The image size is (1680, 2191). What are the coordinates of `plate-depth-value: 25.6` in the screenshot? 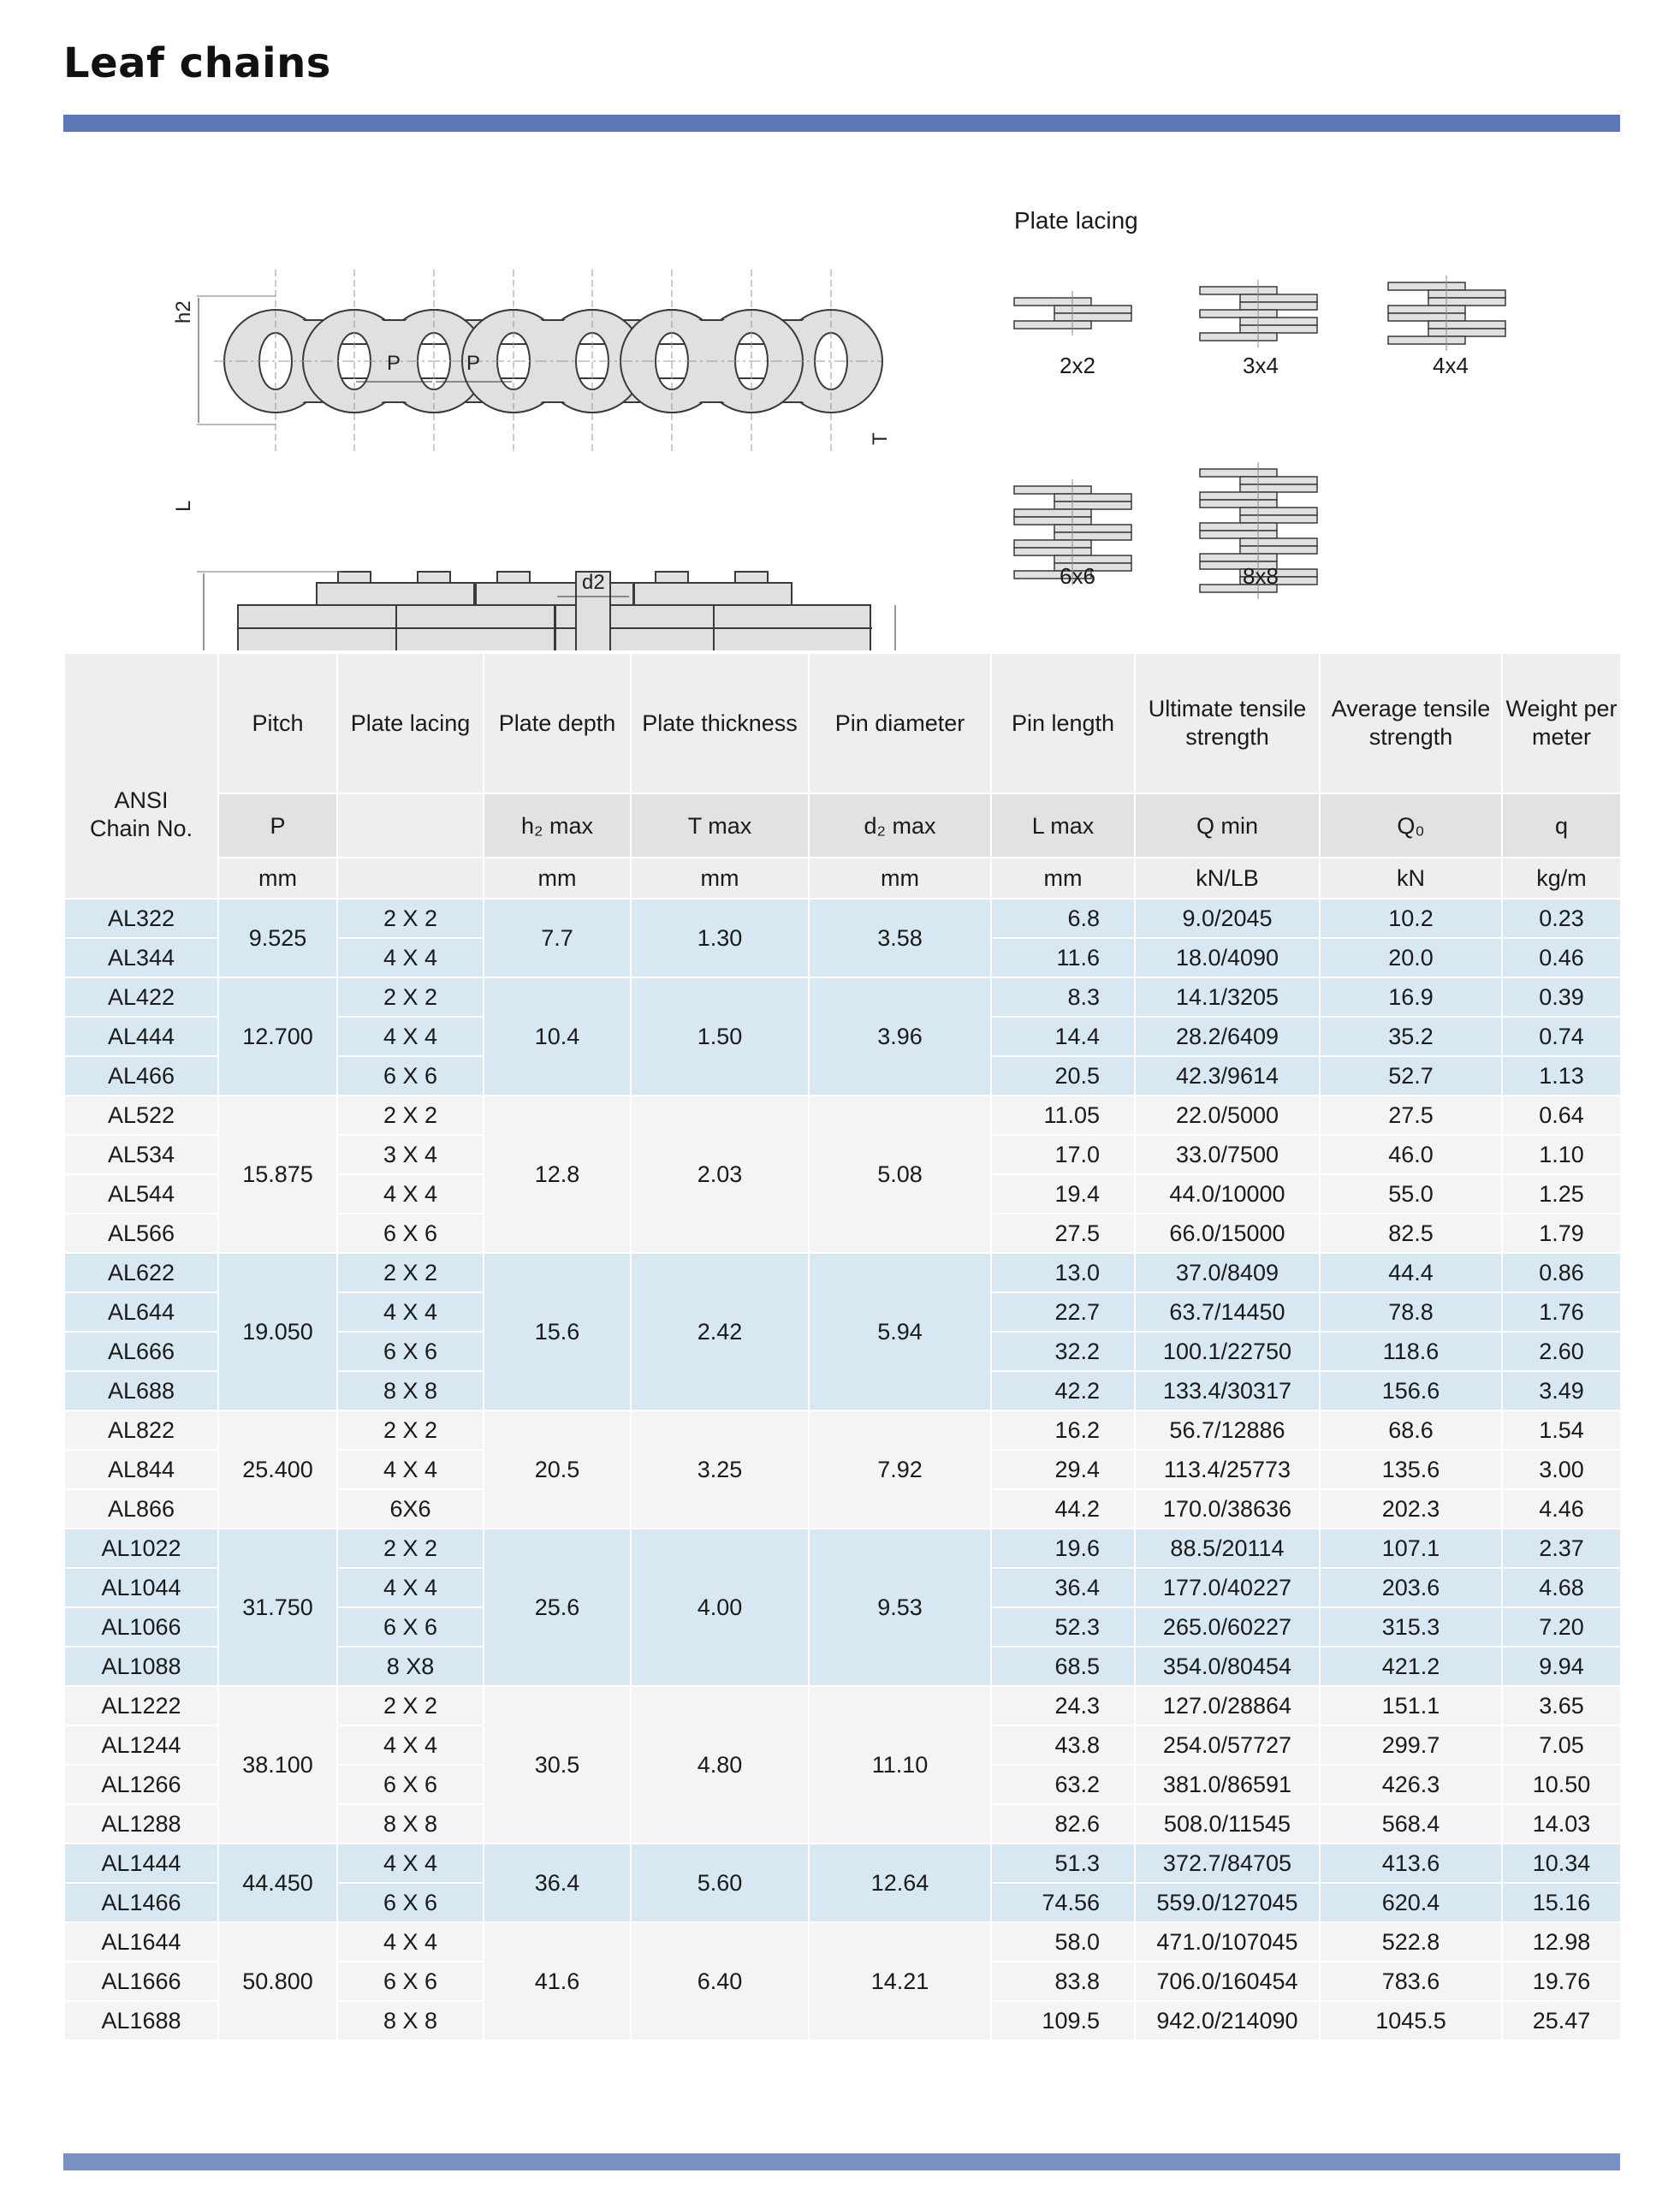 It's located at (557, 1607).